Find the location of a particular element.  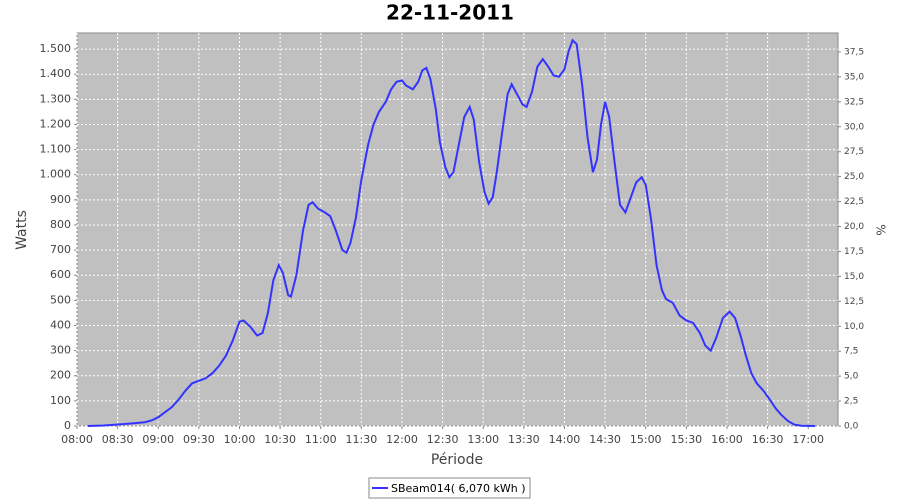

x-tick-label: 12:30 is located at coordinates (443, 439).